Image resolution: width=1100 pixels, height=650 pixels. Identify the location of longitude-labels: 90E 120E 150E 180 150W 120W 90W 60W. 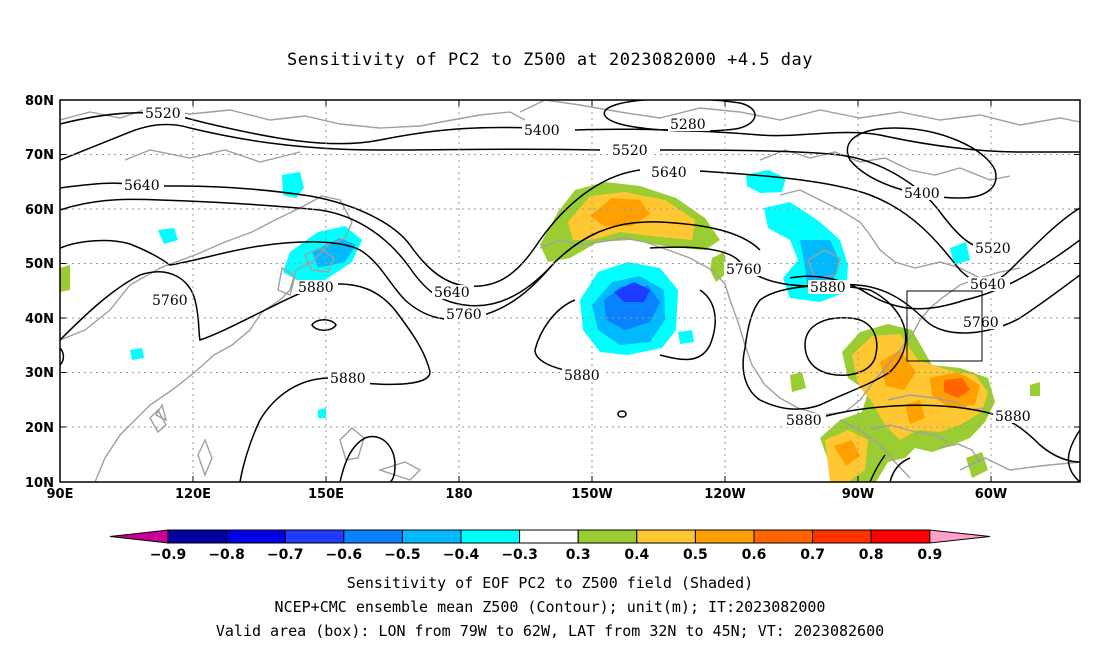
(527, 494).